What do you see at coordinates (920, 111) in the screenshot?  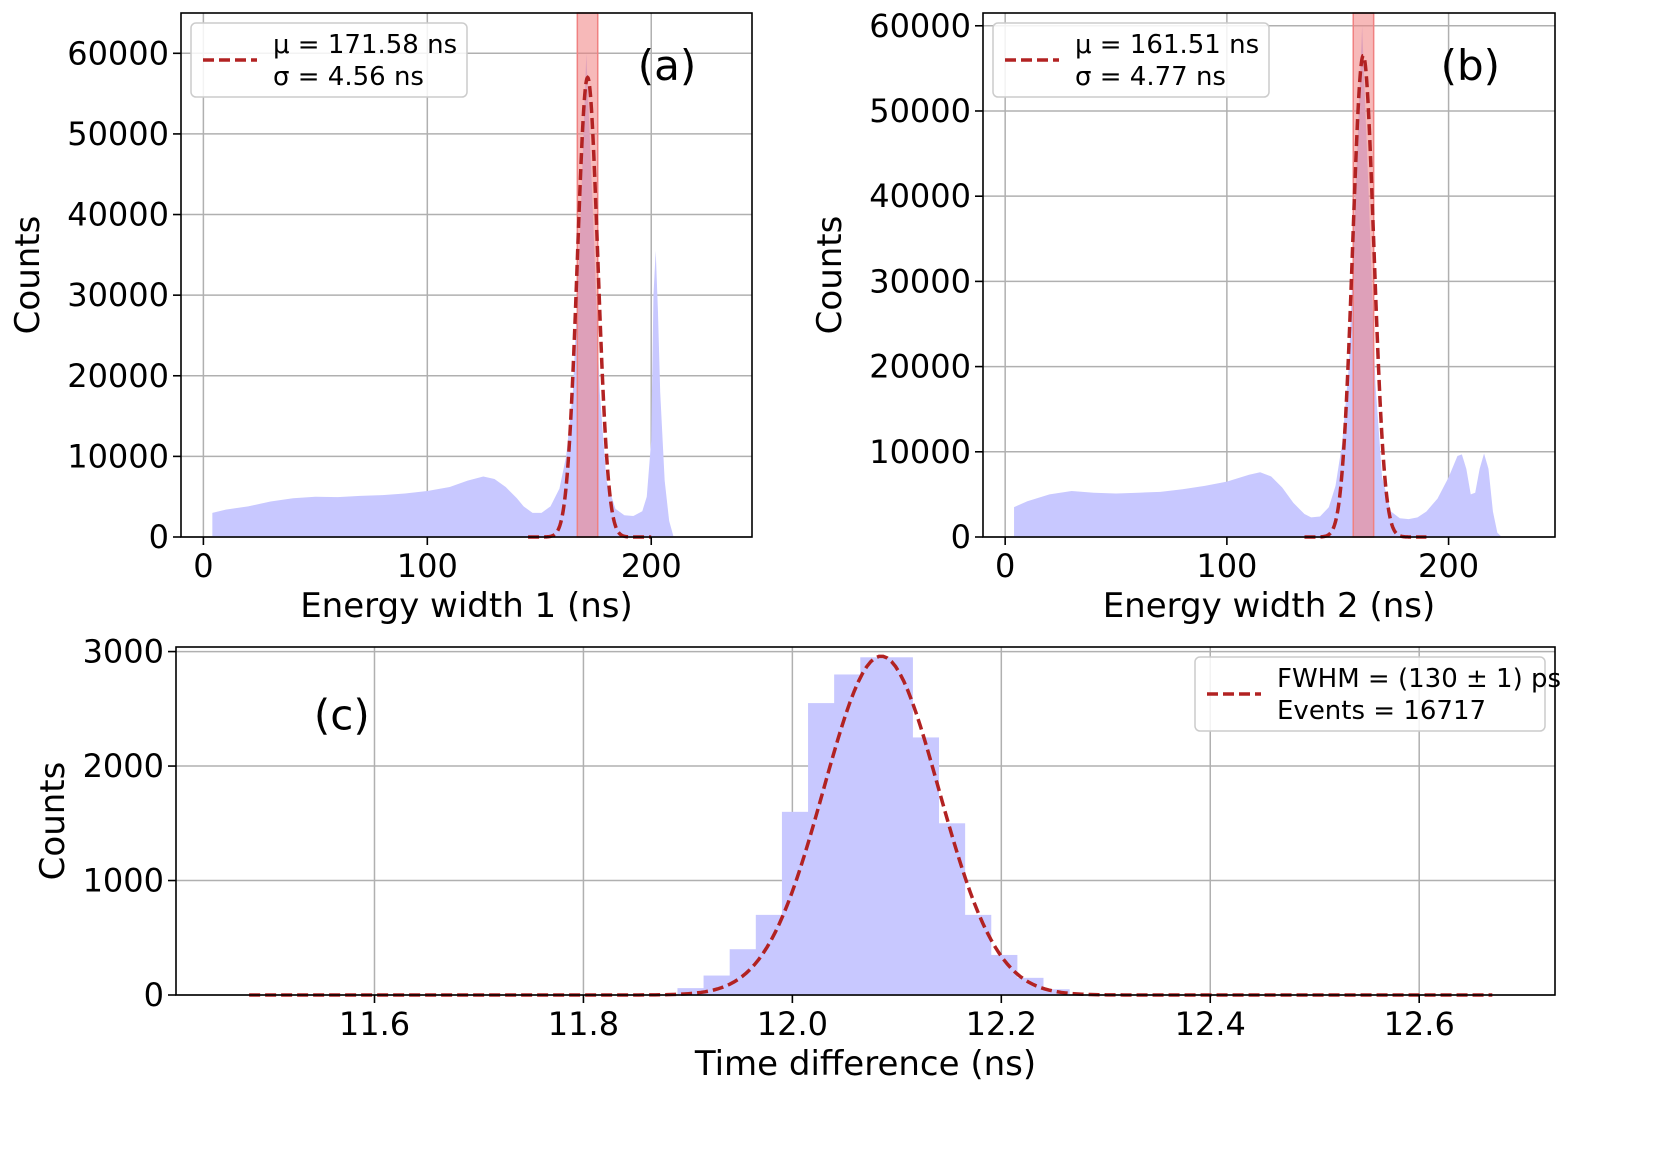 I see `y-tick-label-b-5: 50000` at bounding box center [920, 111].